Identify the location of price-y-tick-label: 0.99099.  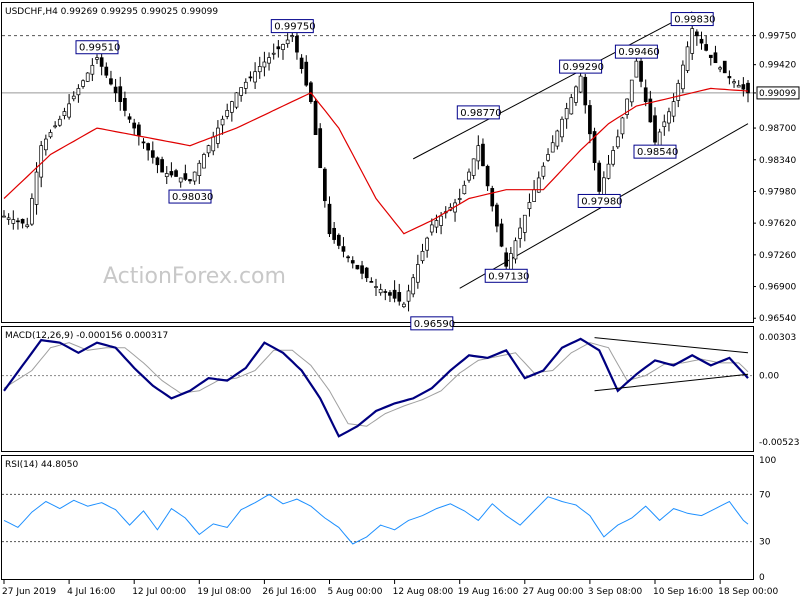
(777, 94).